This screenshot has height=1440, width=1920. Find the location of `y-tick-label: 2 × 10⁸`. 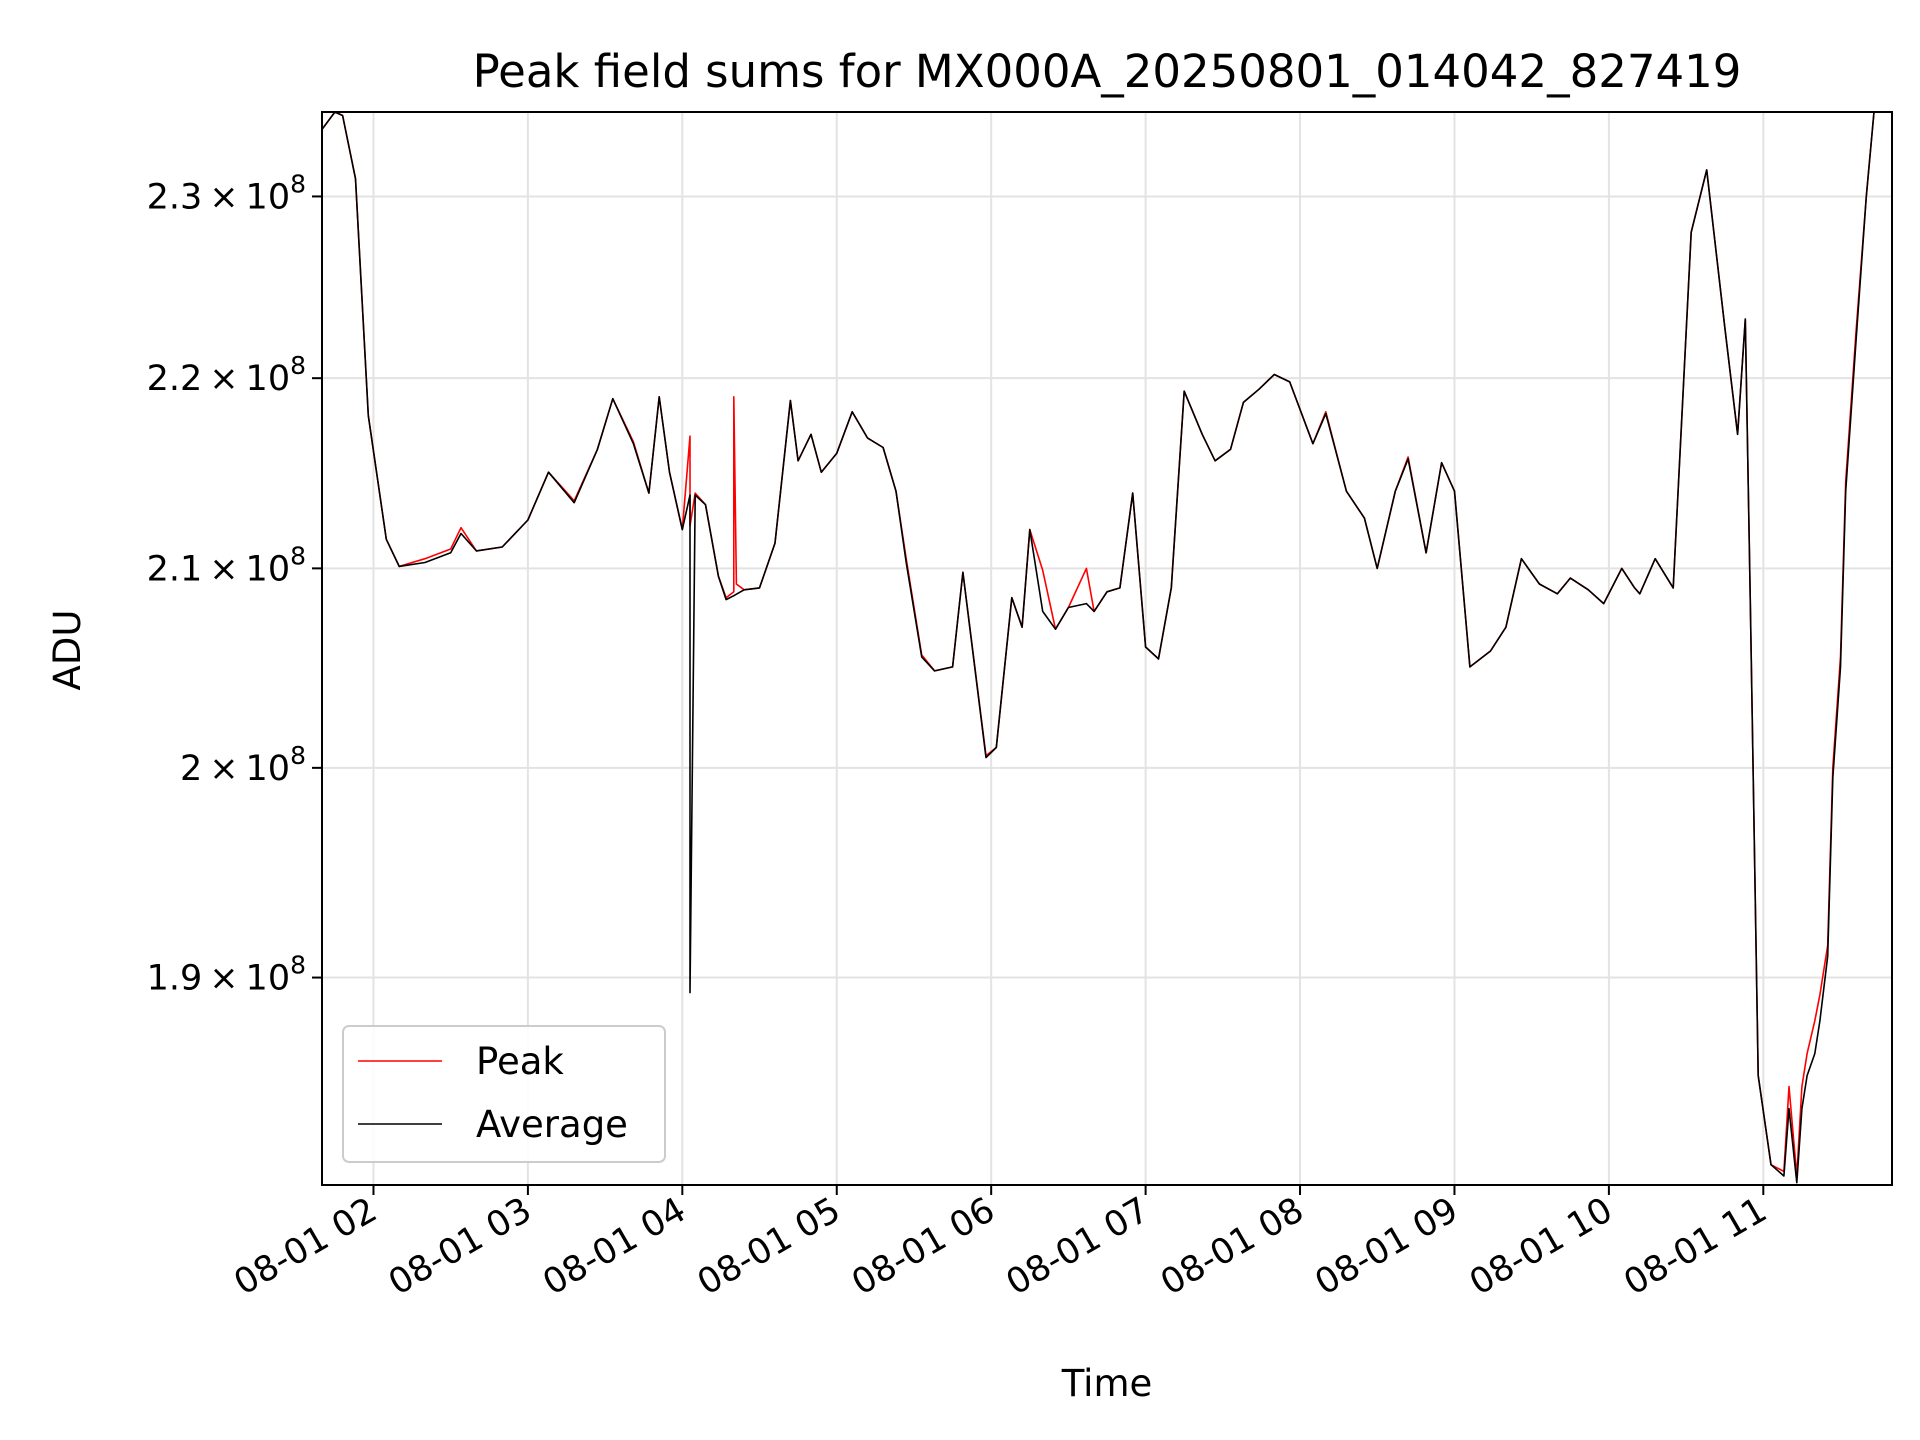

y-tick-label: 2 × 10⁸ is located at coordinates (243, 765).